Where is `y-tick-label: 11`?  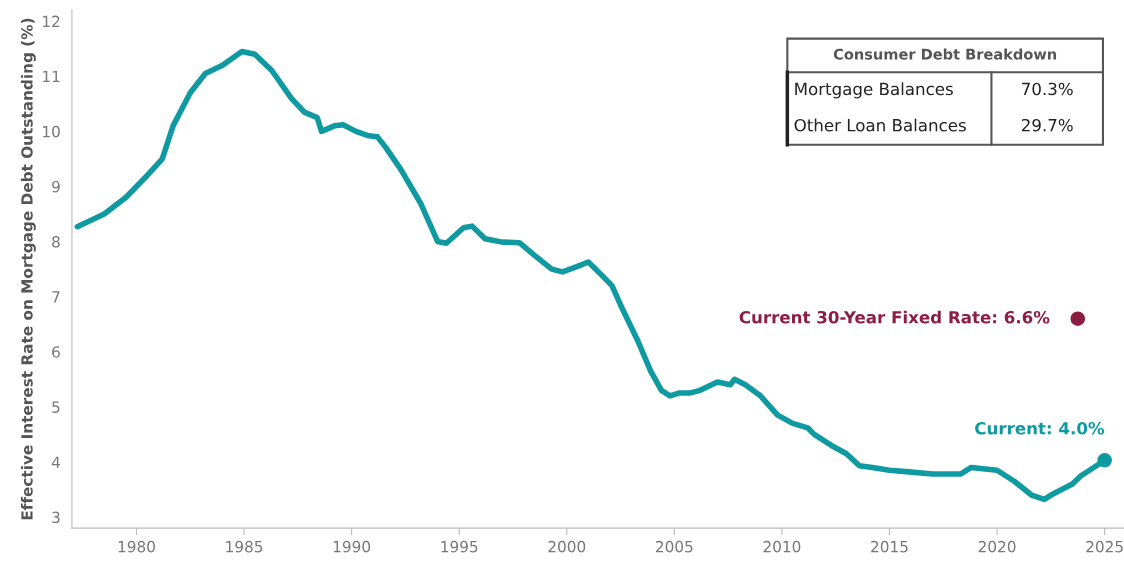 y-tick-label: 11 is located at coordinates (51, 76).